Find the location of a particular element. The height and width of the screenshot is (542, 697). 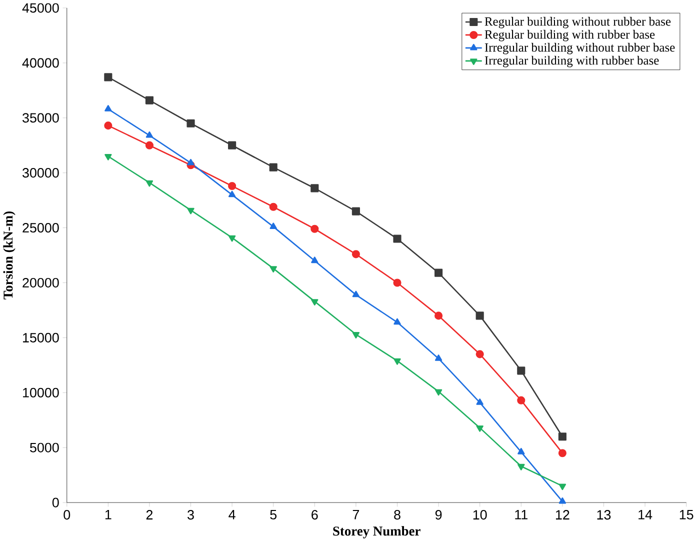

y-tick-label: 45000 is located at coordinates (40, 8).